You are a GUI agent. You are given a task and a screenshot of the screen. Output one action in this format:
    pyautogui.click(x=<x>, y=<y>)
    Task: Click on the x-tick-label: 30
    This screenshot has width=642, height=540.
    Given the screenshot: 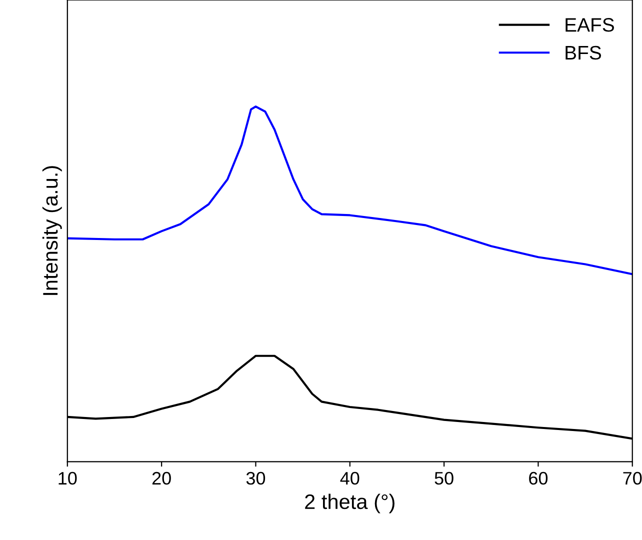 What is the action you would take?
    pyautogui.click(x=256, y=478)
    